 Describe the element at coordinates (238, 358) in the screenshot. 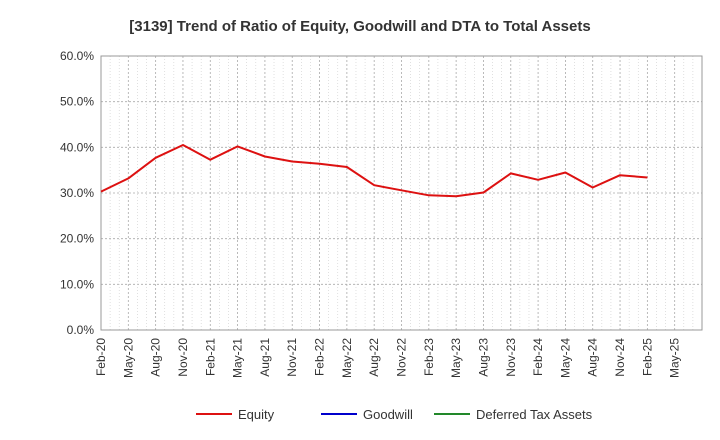

I see `x-tick-label: May-21` at that location.